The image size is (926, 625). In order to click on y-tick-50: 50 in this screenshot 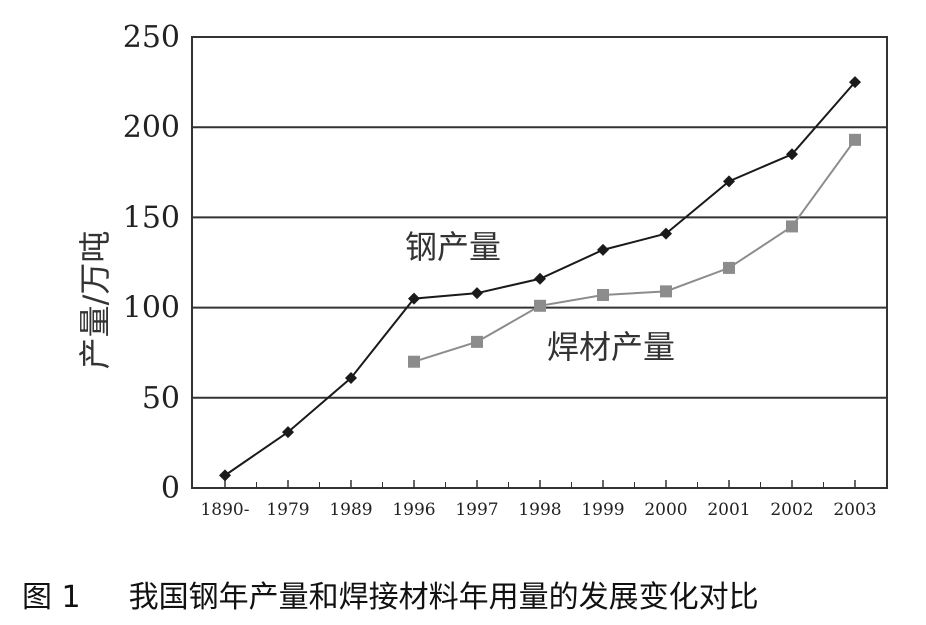, I will do `click(161, 398)`.